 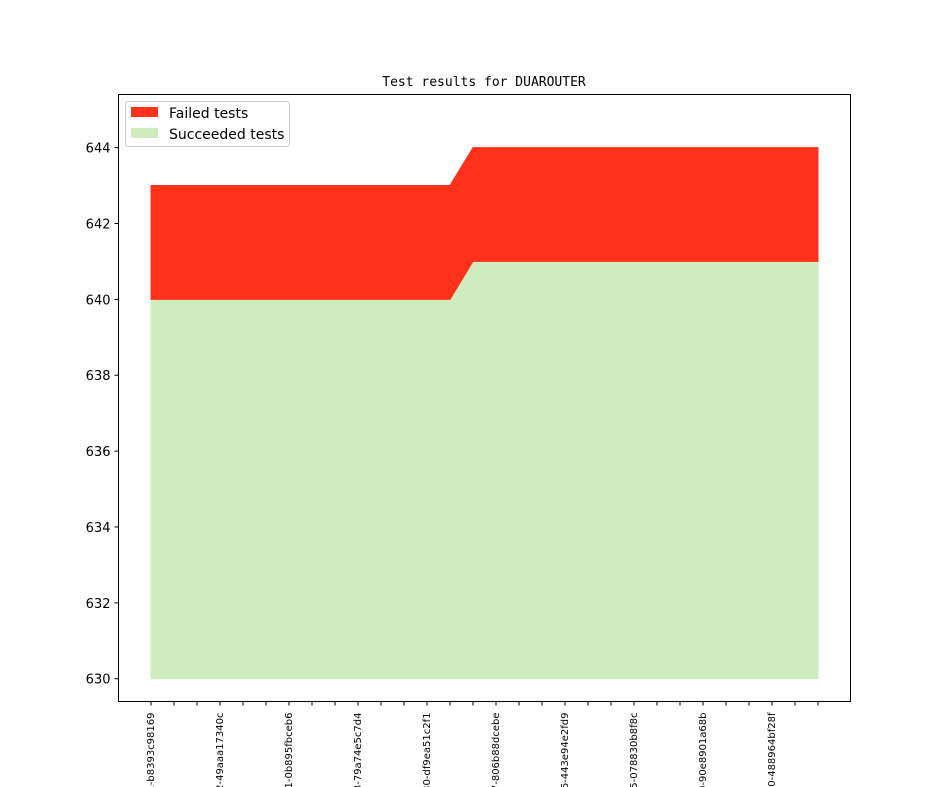 What do you see at coordinates (427, 750) in the screenshot?
I see `x-tick-label: 30-df9ea51c2f1` at bounding box center [427, 750].